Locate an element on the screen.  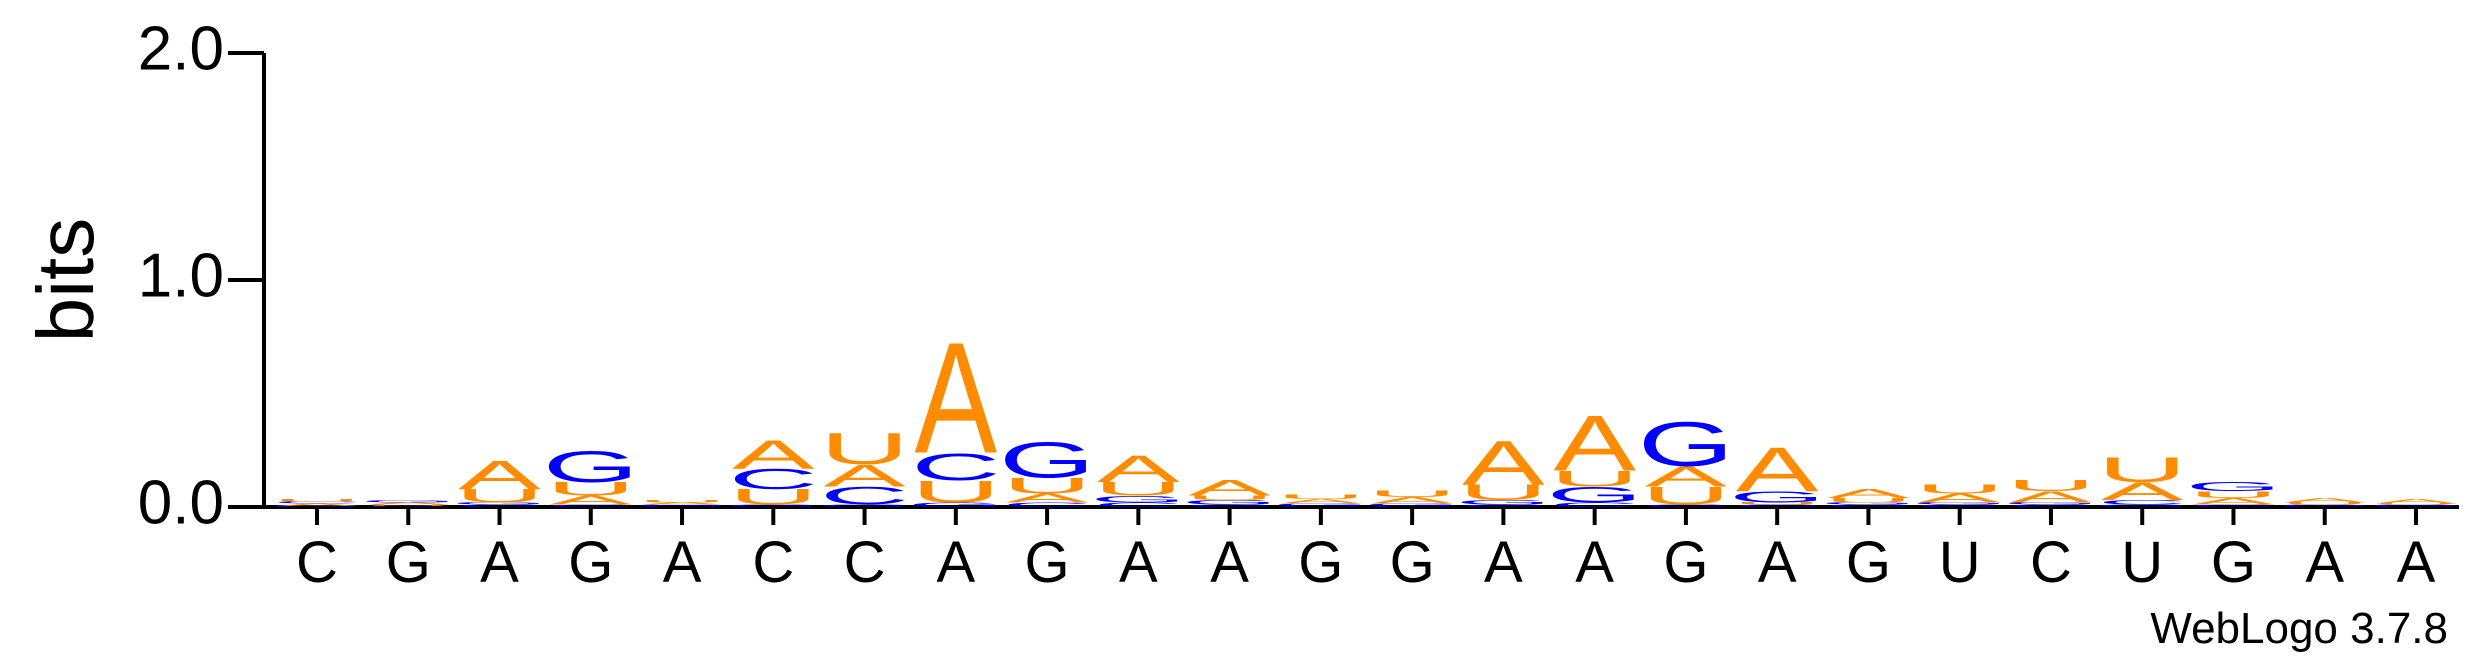
y-axis-label: bits is located at coordinates (65, 280).